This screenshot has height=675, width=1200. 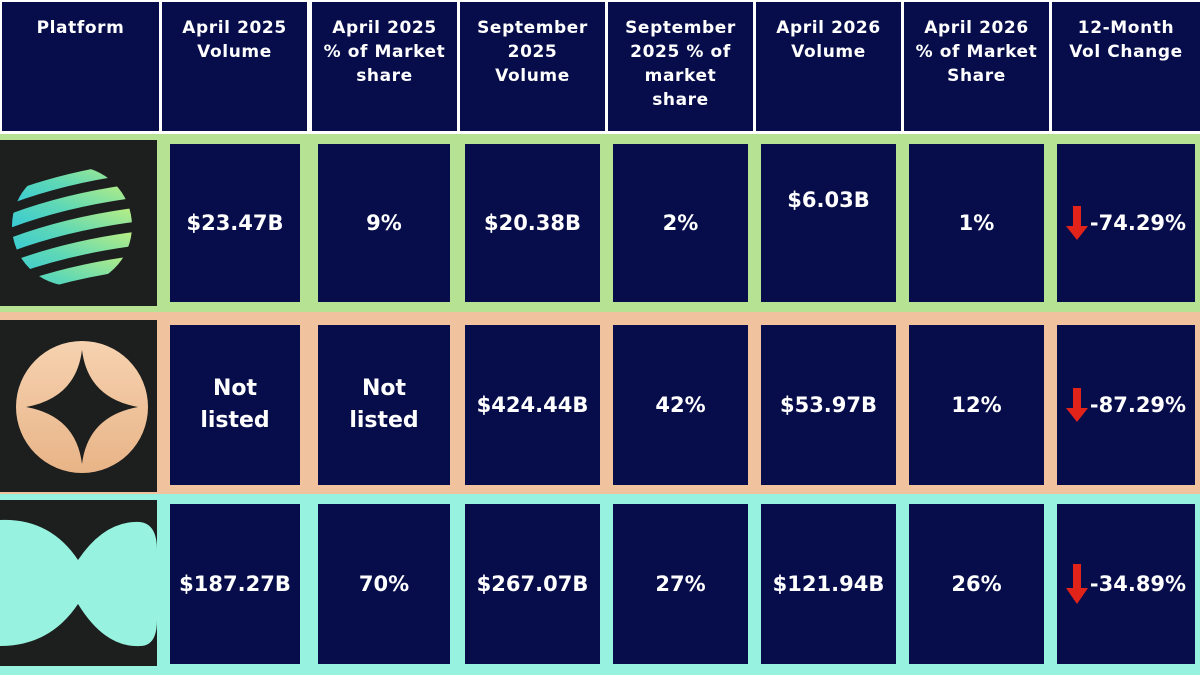 I want to click on sep2025-volume-cell: $424.44B, so click(x=532, y=405).